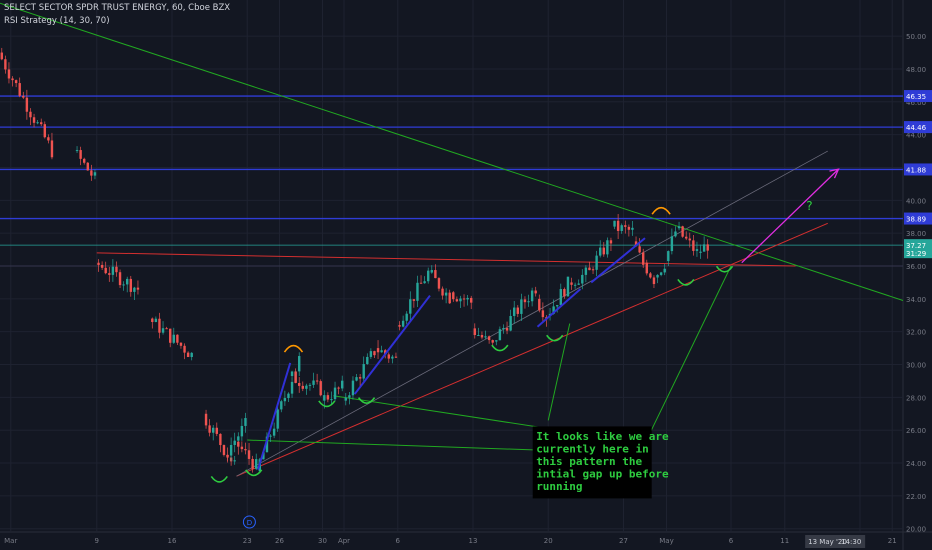 The width and height of the screenshot is (932, 550). What do you see at coordinates (916, 333) in the screenshot?
I see `price-tick-label: 32.00` at bounding box center [916, 333].